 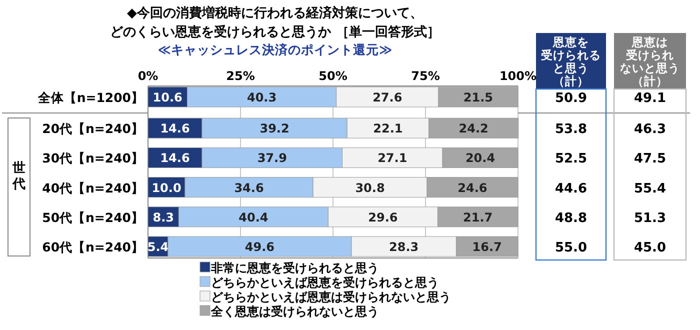 What do you see at coordinates (571, 98) in the screenshot?
I see `text: 50.9` at bounding box center [571, 98].